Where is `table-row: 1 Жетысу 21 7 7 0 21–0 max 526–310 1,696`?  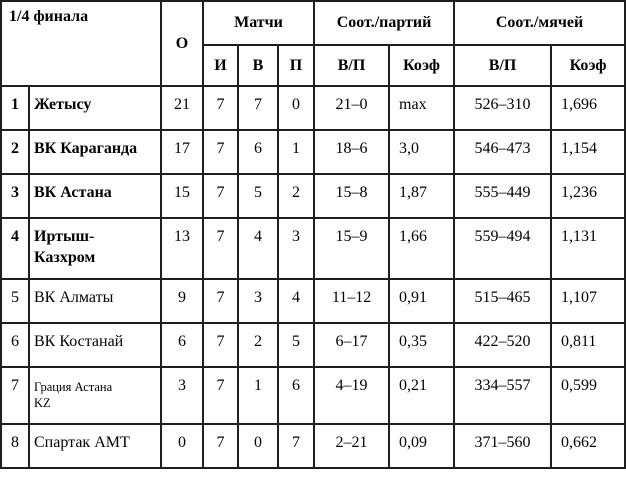
table-row: 1 Жетысу 21 7 7 0 21–0 max 526–310 1,696 is located at coordinates (313, 108).